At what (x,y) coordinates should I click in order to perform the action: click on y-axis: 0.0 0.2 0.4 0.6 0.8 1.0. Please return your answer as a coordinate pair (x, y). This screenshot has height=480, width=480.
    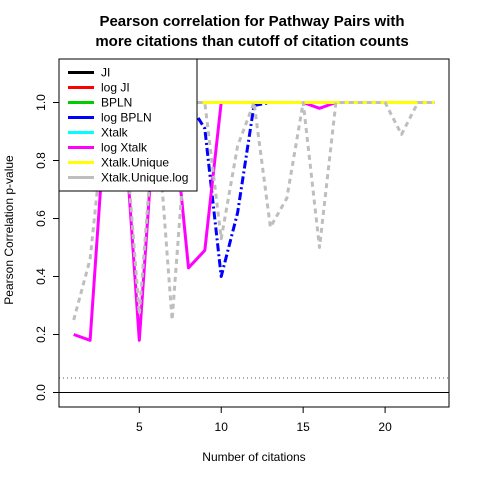
    Looking at the image, I should click on (46, 247).